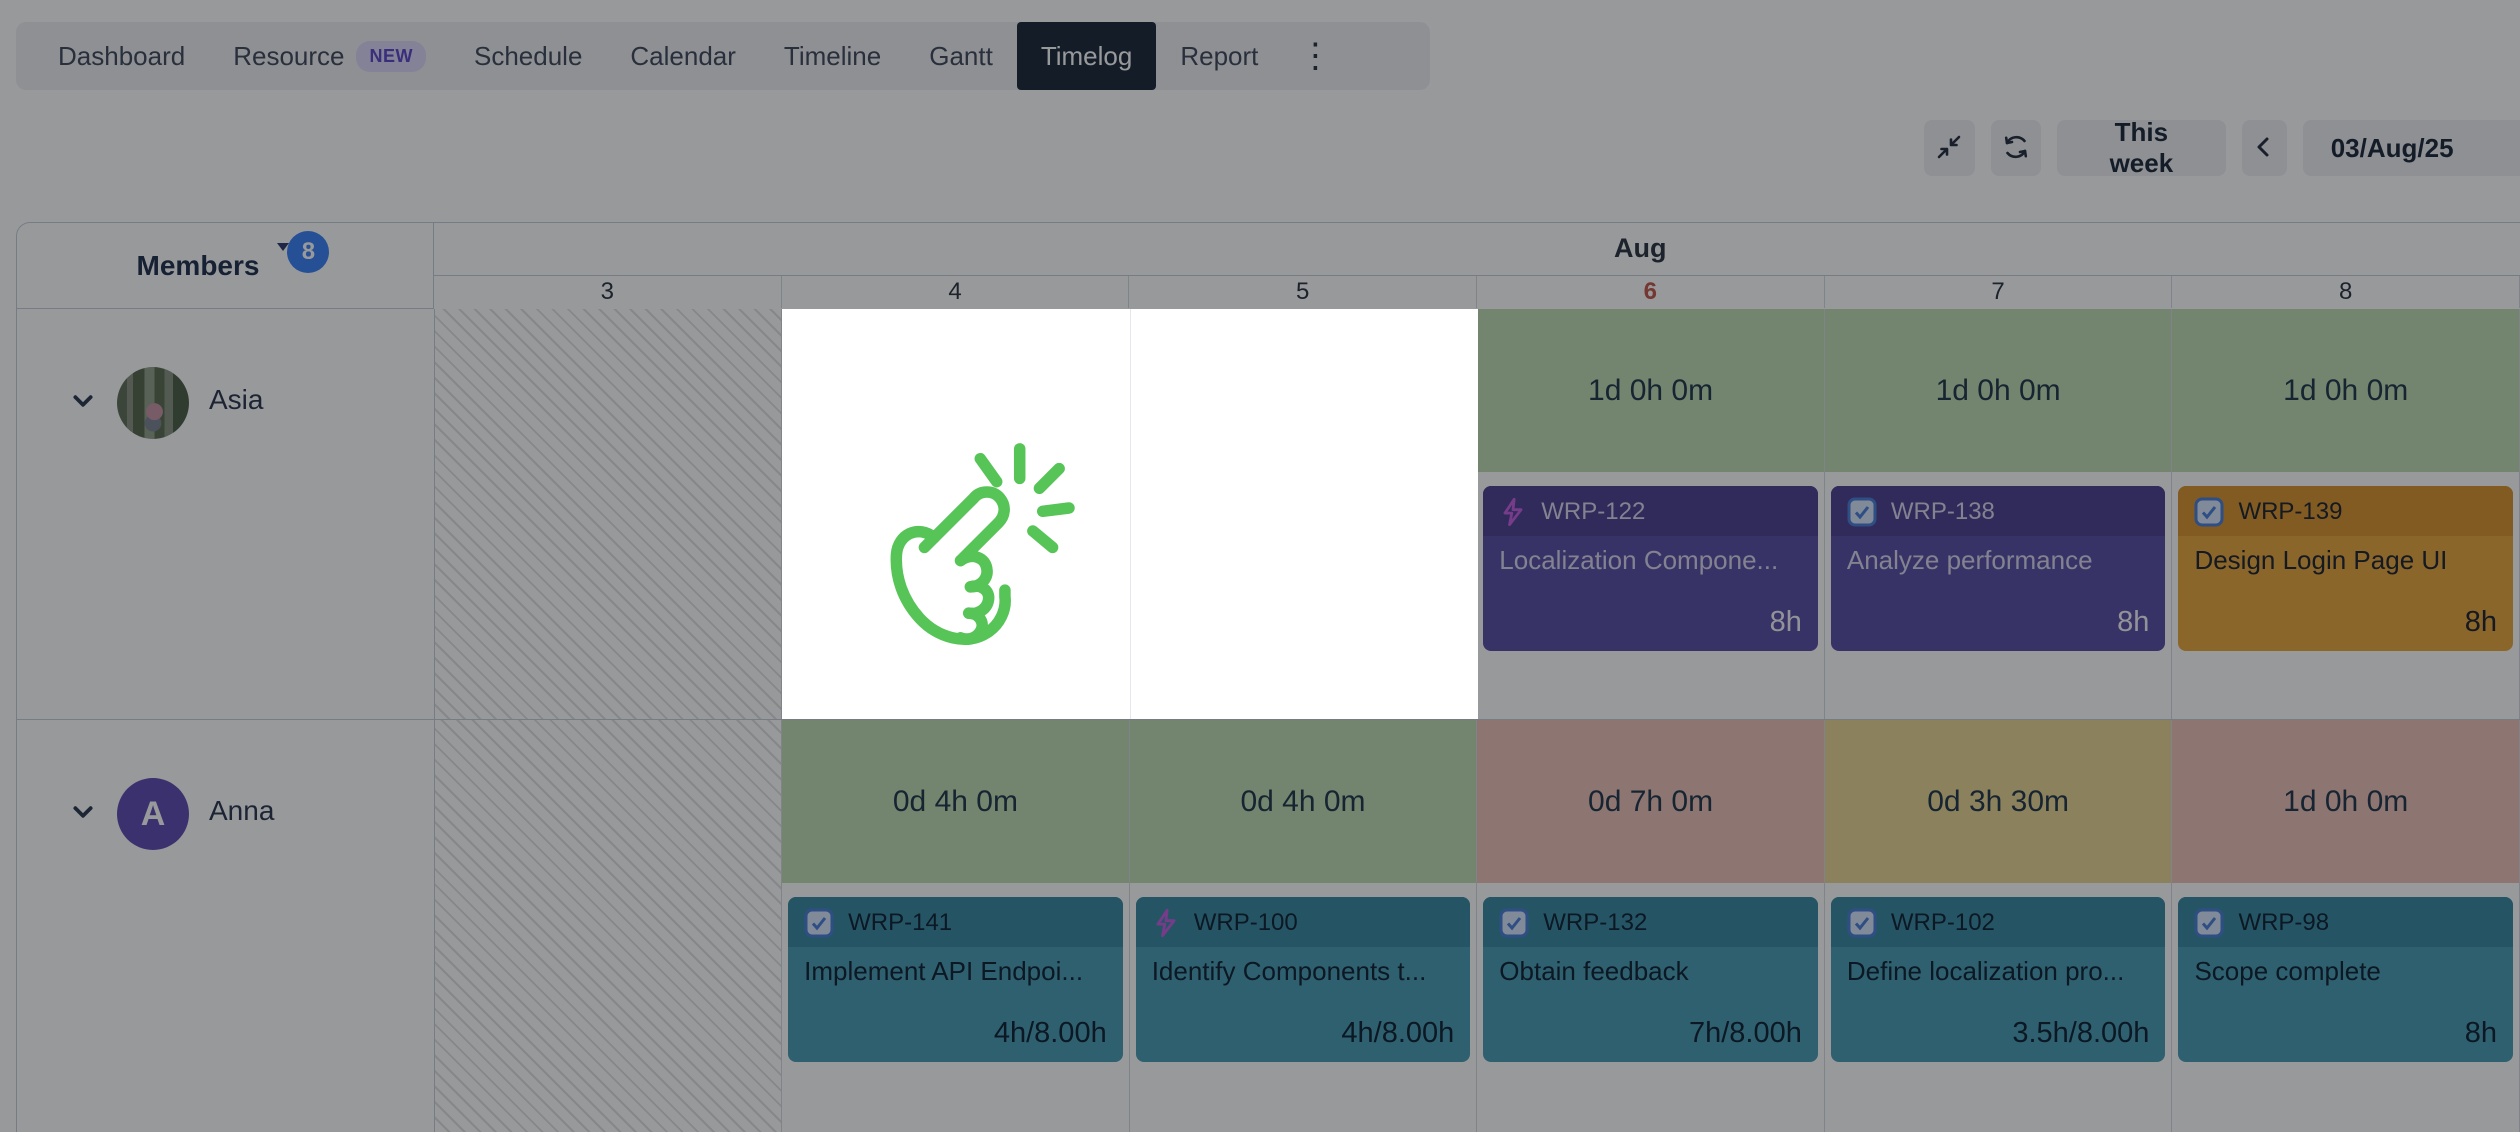 The height and width of the screenshot is (1132, 2520). Describe the element at coordinates (122, 55) in the screenshot. I see `tab-dashboard: Dashboard` at that location.